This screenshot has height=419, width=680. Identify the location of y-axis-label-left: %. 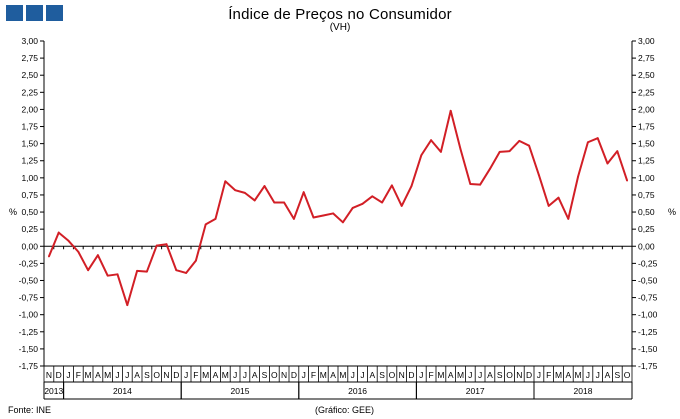
(13, 212).